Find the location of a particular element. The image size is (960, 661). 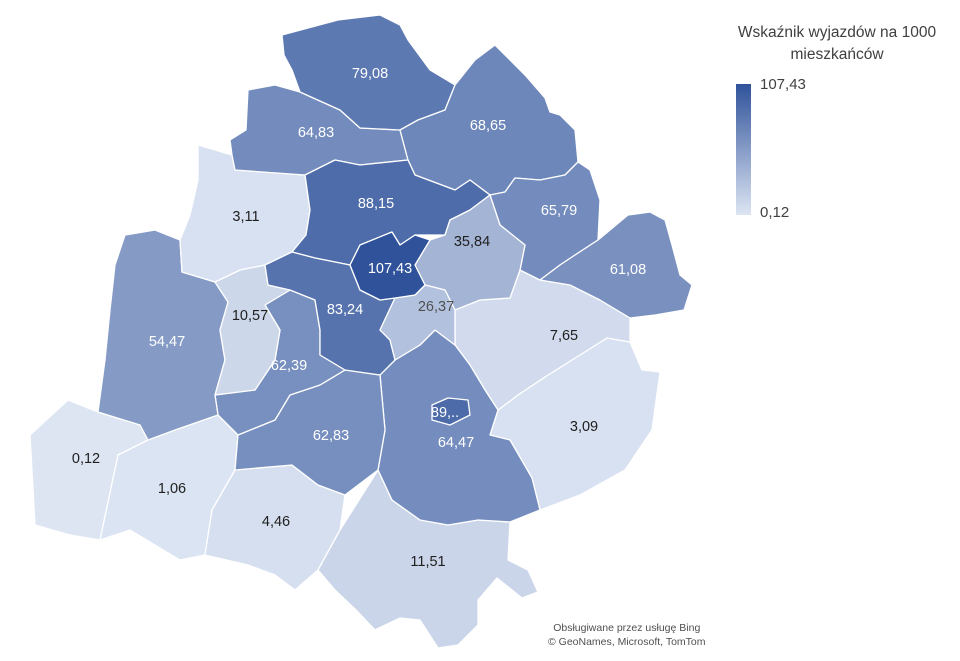

region-value-label: 3,11 is located at coordinates (245, 217).